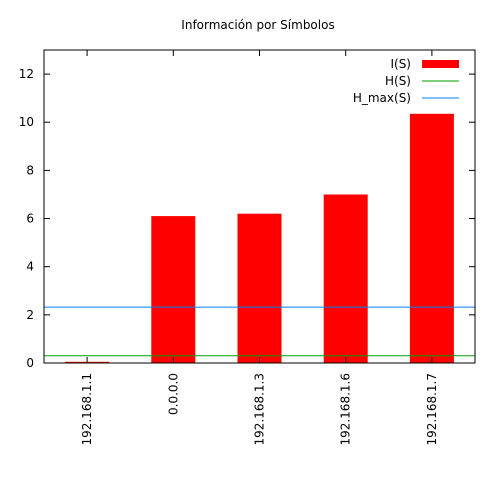  Describe the element at coordinates (30, 219) in the screenshot. I see `y-tick-label: 6` at that location.